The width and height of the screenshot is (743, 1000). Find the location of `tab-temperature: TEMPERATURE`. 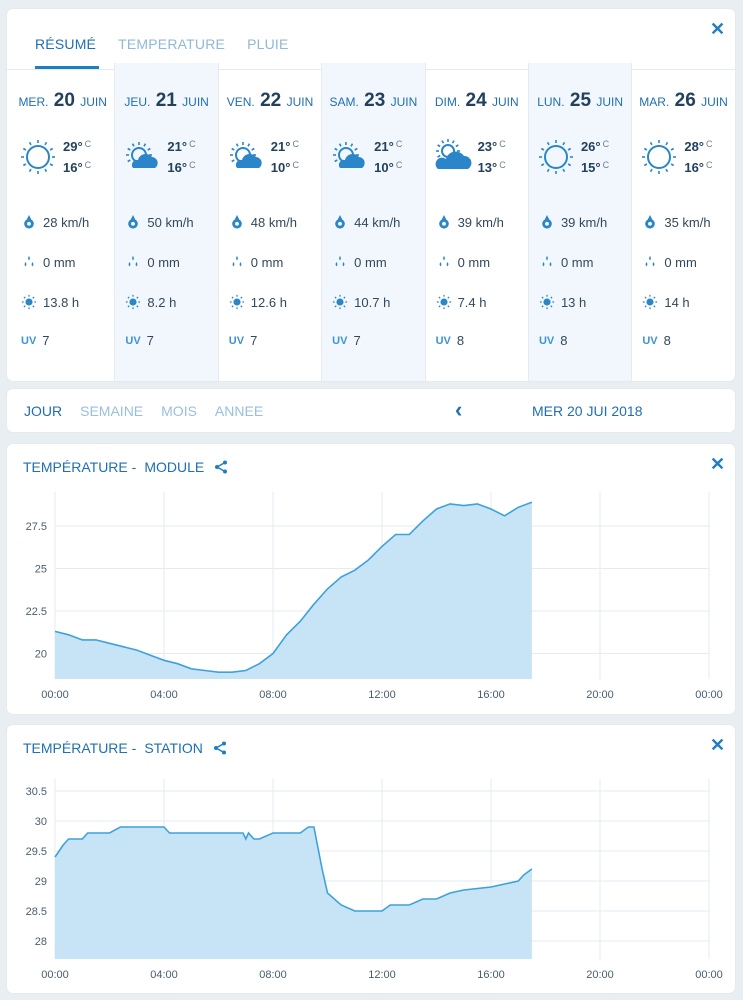

tab-temperature: TEMPERATURE is located at coordinates (172, 44).